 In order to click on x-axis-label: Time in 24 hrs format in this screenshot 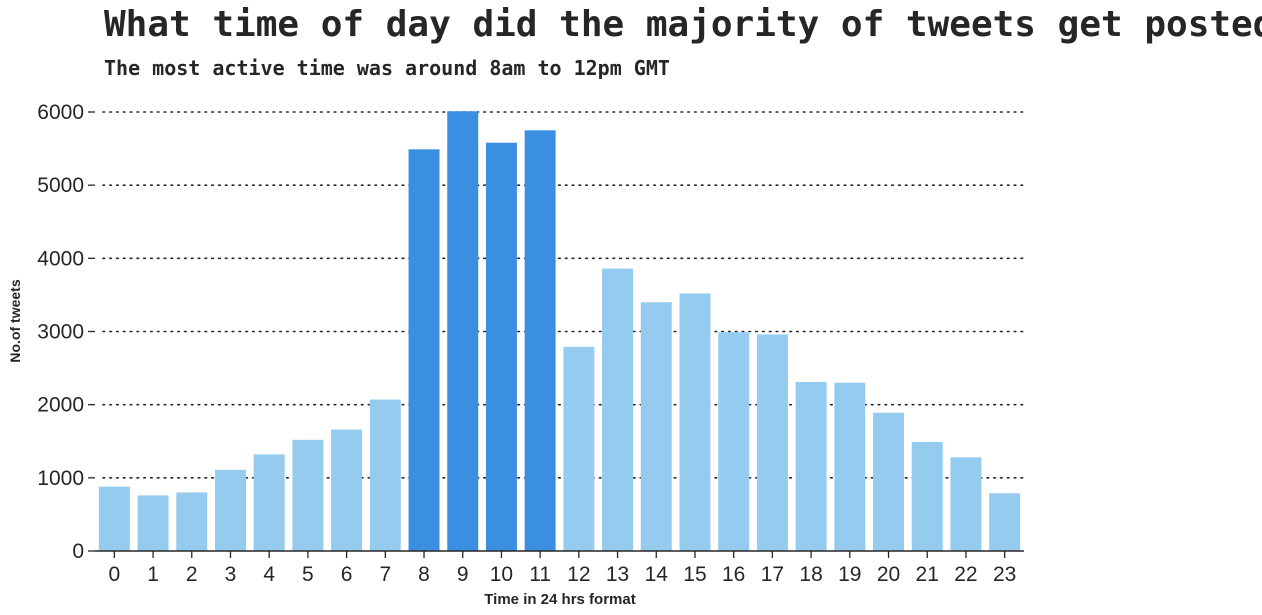, I will do `click(559, 599)`.